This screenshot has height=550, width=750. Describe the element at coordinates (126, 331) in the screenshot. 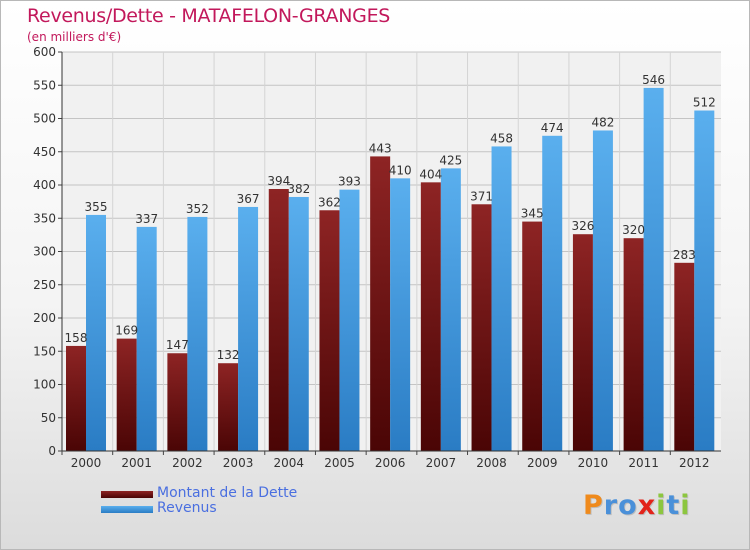

I see `data-label-debt: 169` at that location.